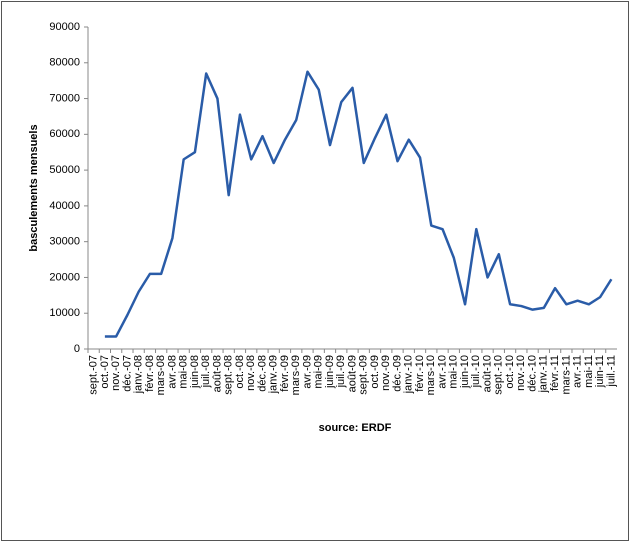  I want to click on x-axis-label: source: ERDF, so click(355, 428).